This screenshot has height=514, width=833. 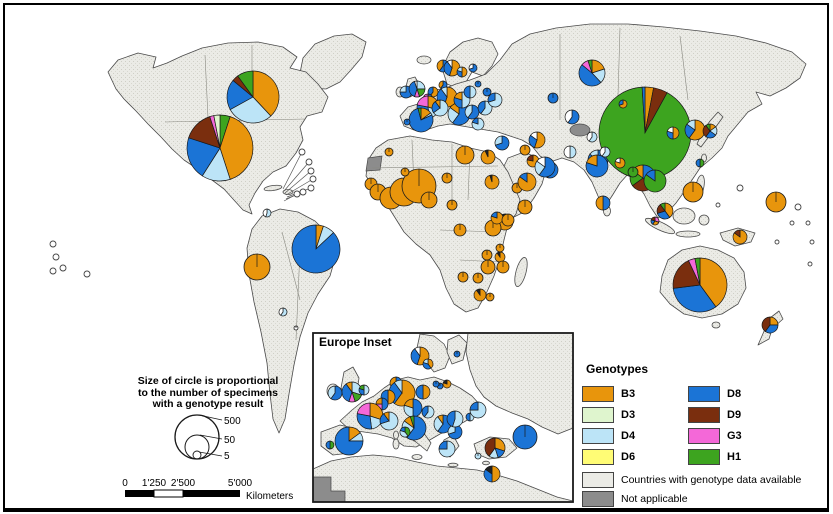 What do you see at coordinates (486, 463) in the screenshot?
I see `inset-land-cyprus` at bounding box center [486, 463].